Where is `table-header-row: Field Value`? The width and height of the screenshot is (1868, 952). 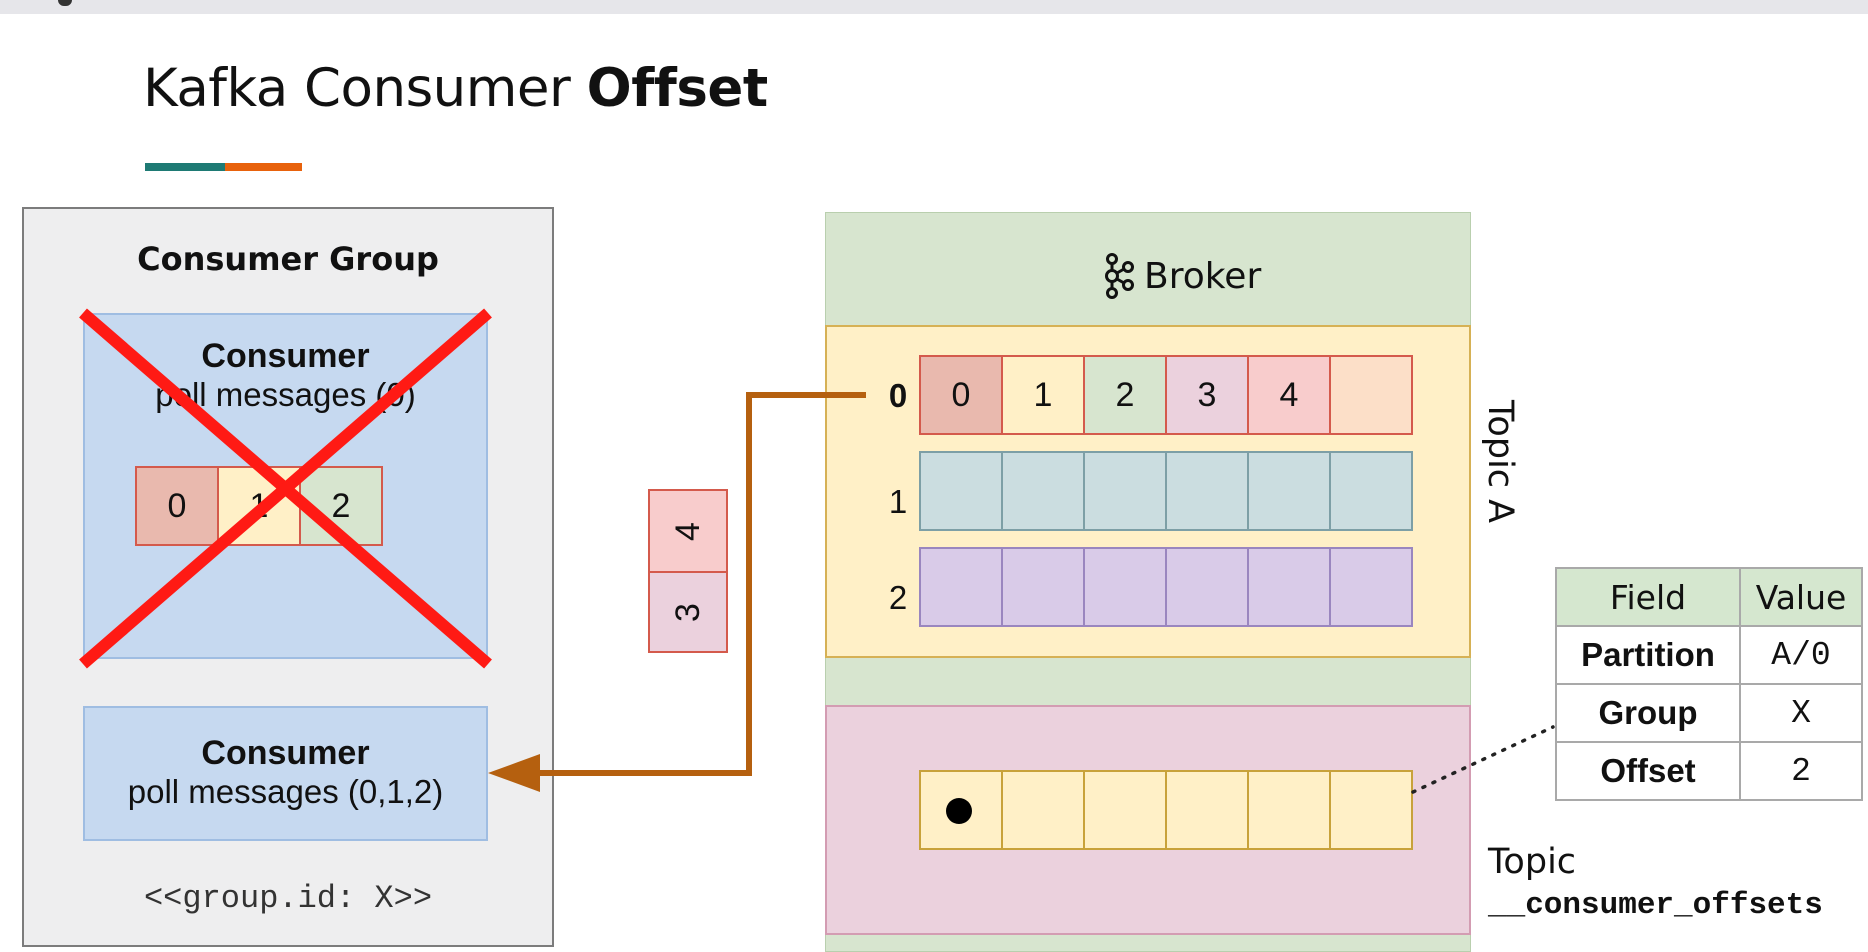
table-header-row: Field Value is located at coordinates (1709, 597).